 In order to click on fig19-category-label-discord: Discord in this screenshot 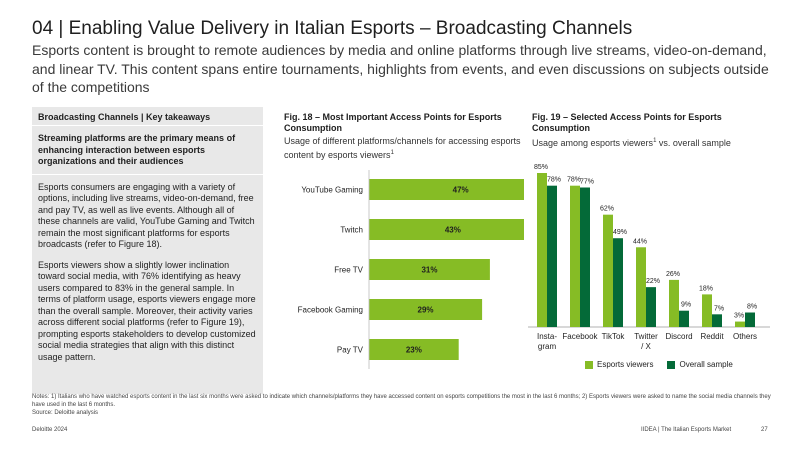, I will do `click(678, 336)`.